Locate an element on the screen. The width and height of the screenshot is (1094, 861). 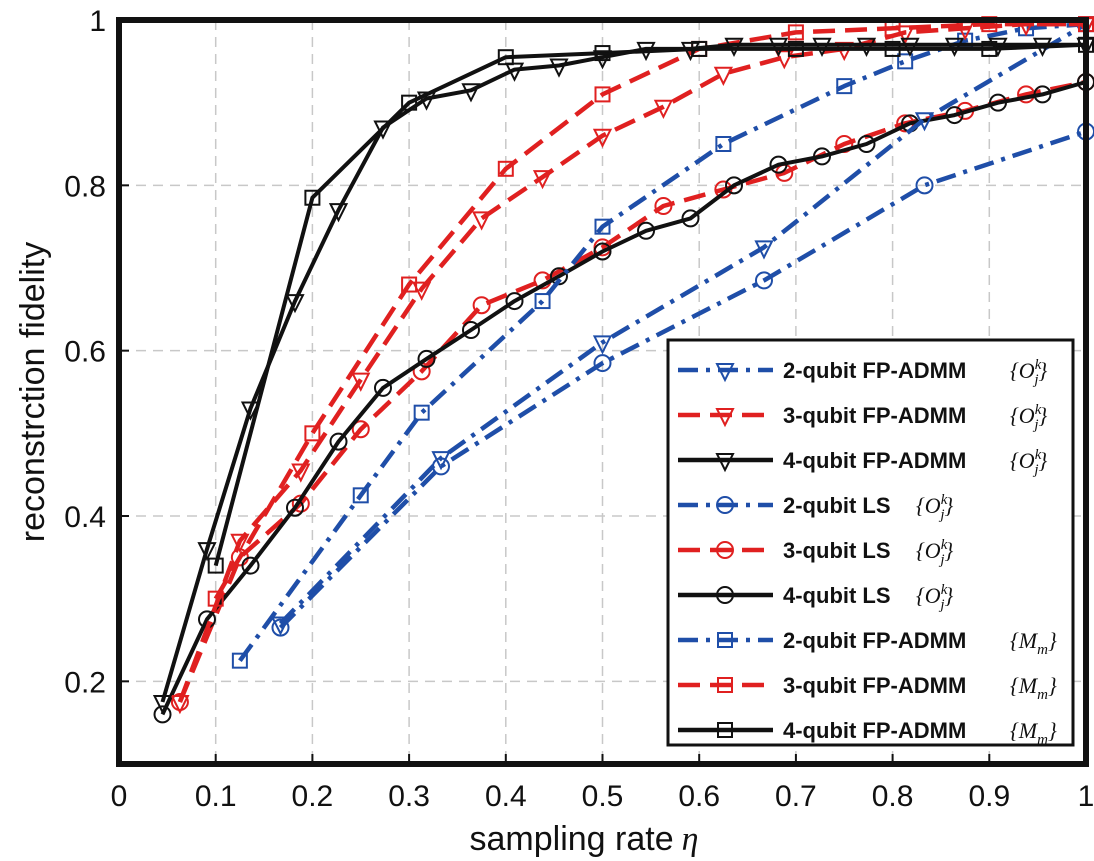
x-tick-label: 0.5 is located at coordinates (603, 796).